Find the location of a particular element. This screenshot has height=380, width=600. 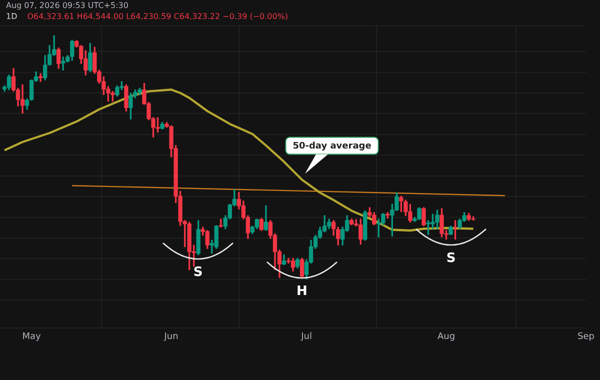

x-tick-label: Sep is located at coordinates (586, 337).